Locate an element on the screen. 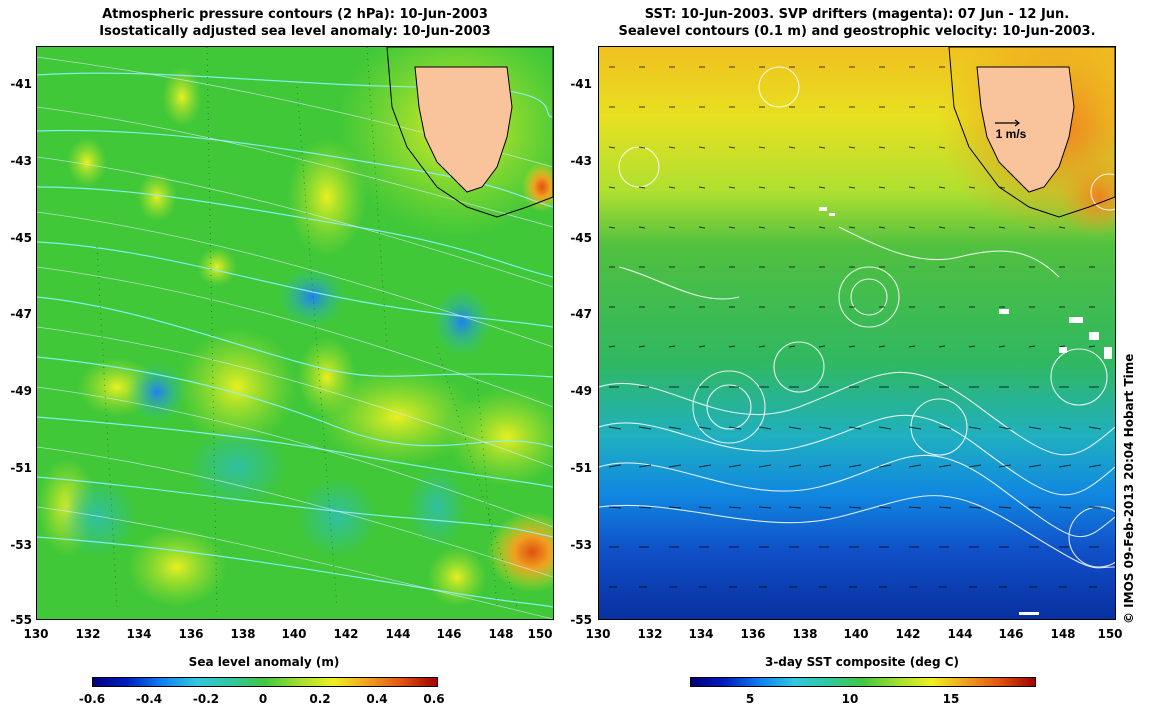  left-y-label: -51 is located at coordinates (21, 468).